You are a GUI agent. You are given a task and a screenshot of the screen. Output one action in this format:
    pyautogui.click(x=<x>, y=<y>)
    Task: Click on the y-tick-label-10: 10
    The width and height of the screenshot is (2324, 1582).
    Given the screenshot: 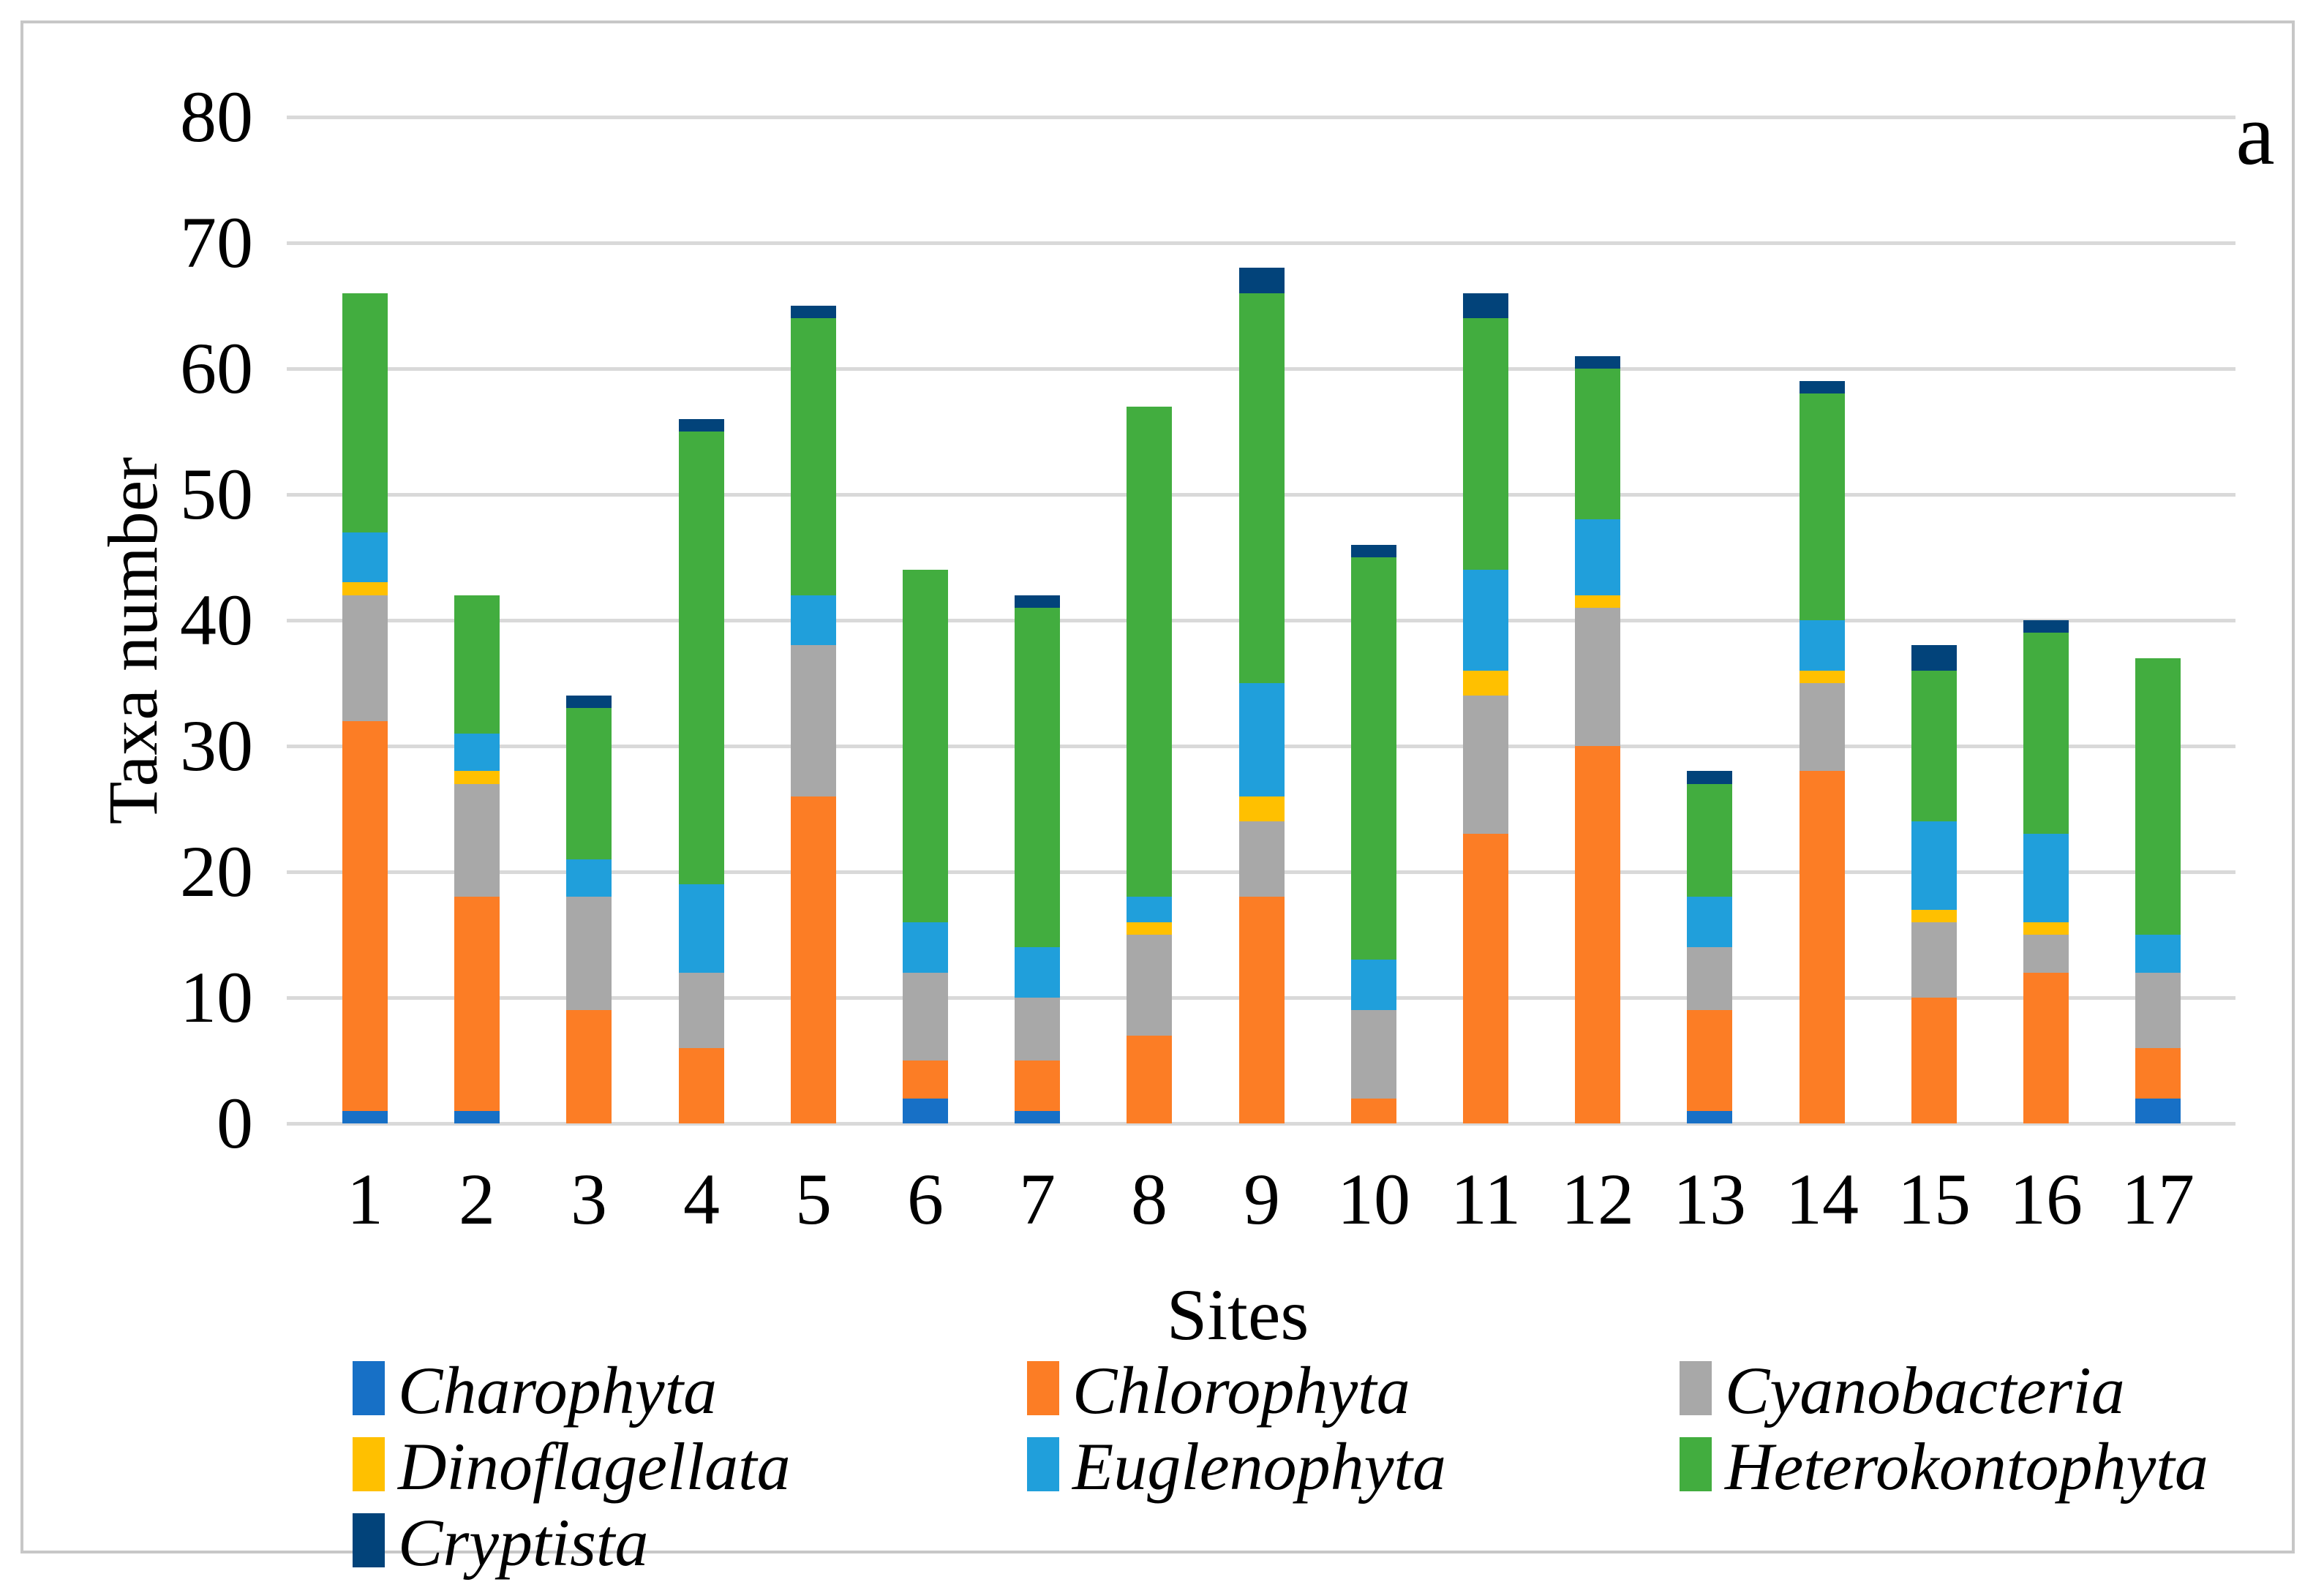 What is the action you would take?
    pyautogui.click(x=217, y=997)
    